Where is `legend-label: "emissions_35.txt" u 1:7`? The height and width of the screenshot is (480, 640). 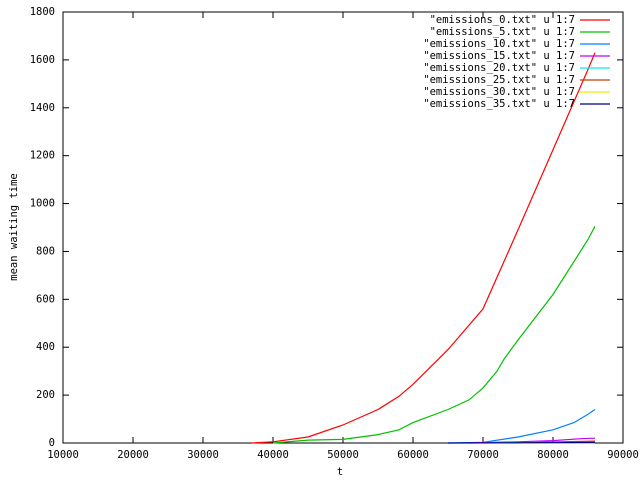 legend-label: "emissions_35.txt" u 1:7 is located at coordinates (499, 104).